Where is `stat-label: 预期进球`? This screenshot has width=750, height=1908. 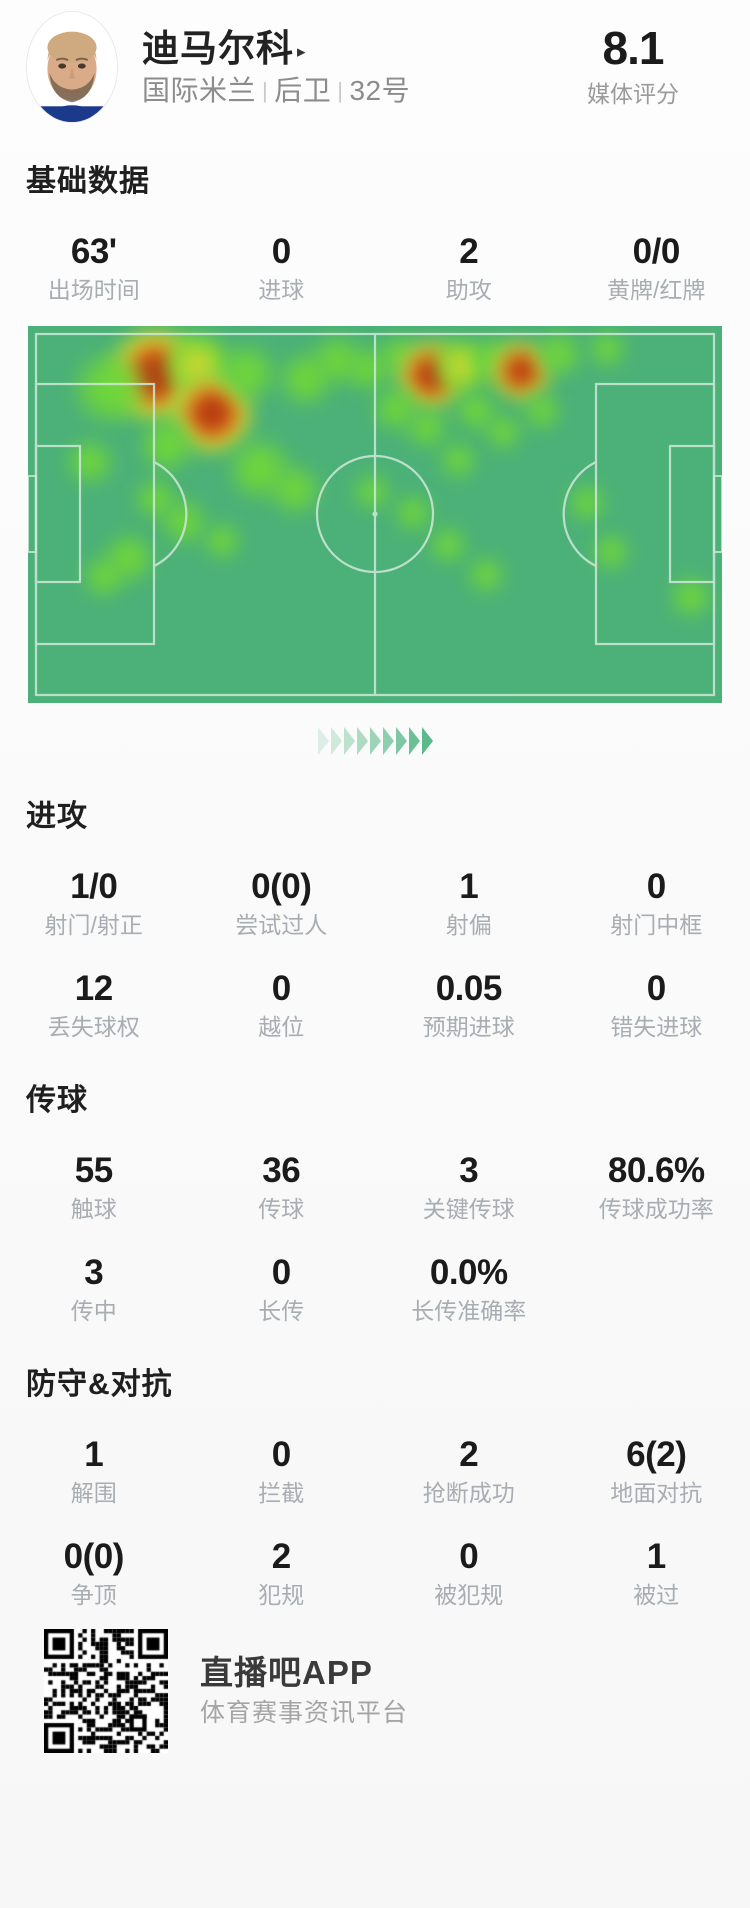
stat-label: 预期进球 is located at coordinates (468, 1027).